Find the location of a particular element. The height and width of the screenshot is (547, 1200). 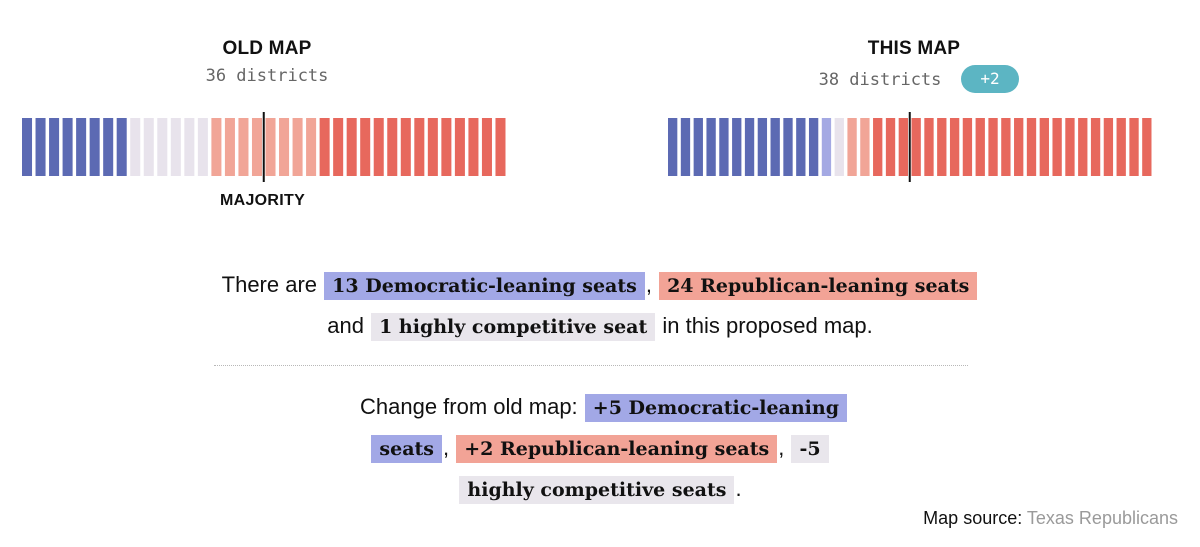

district-change-badge: +2 is located at coordinates (990, 79).